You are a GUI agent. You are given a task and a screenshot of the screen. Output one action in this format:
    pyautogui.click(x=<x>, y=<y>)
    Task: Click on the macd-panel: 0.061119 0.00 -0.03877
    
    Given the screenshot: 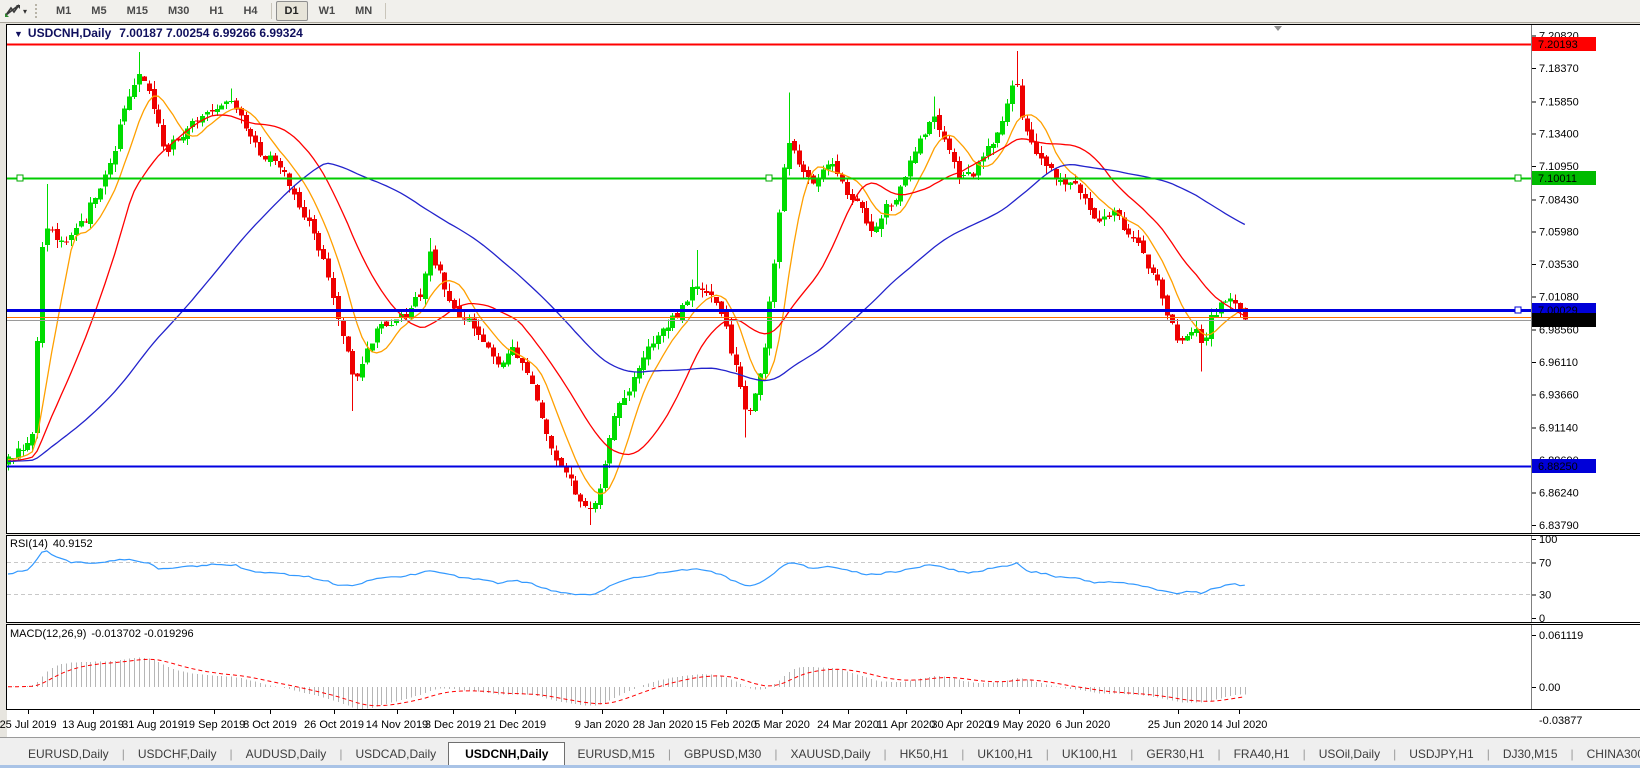 What is the action you would take?
    pyautogui.click(x=795, y=678)
    